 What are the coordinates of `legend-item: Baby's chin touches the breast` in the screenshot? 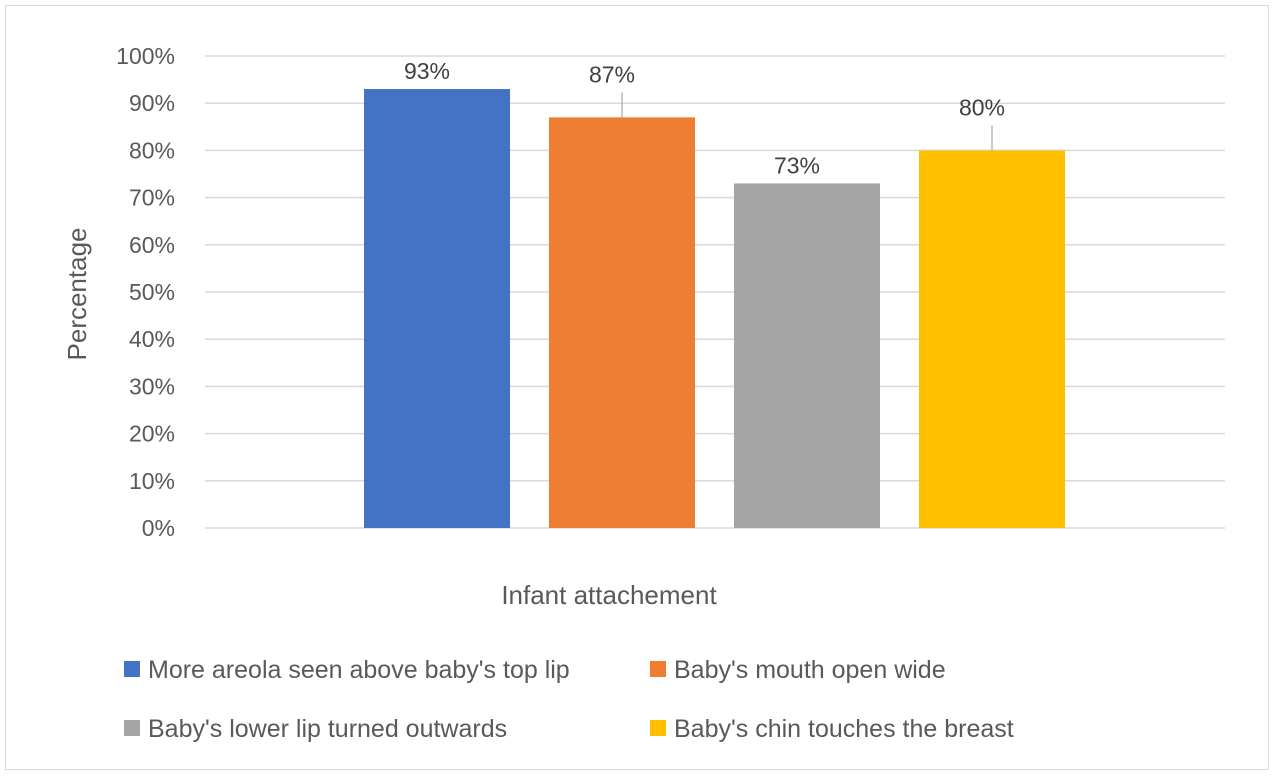 It's located at (832, 729).